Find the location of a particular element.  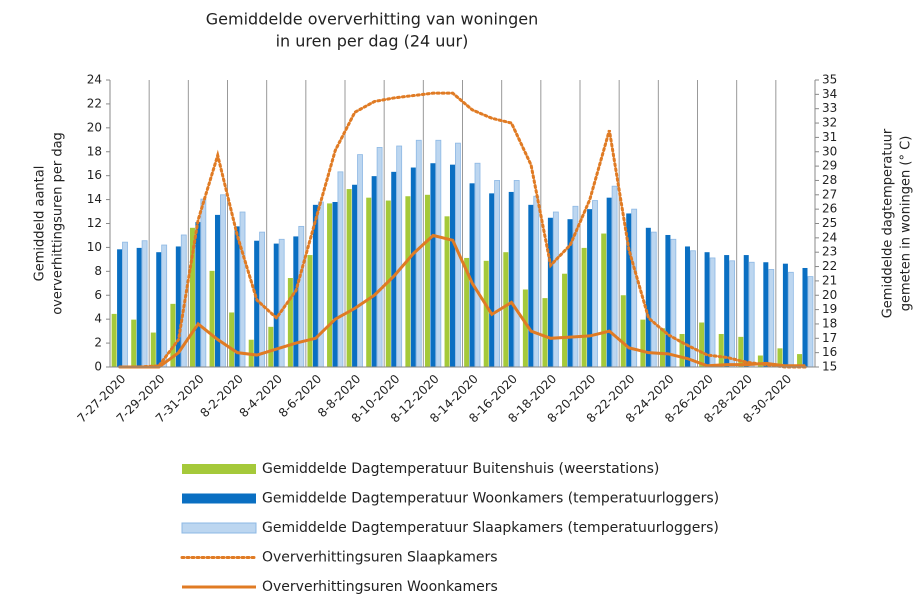

y-tick-label: 22 is located at coordinates (94, 103).